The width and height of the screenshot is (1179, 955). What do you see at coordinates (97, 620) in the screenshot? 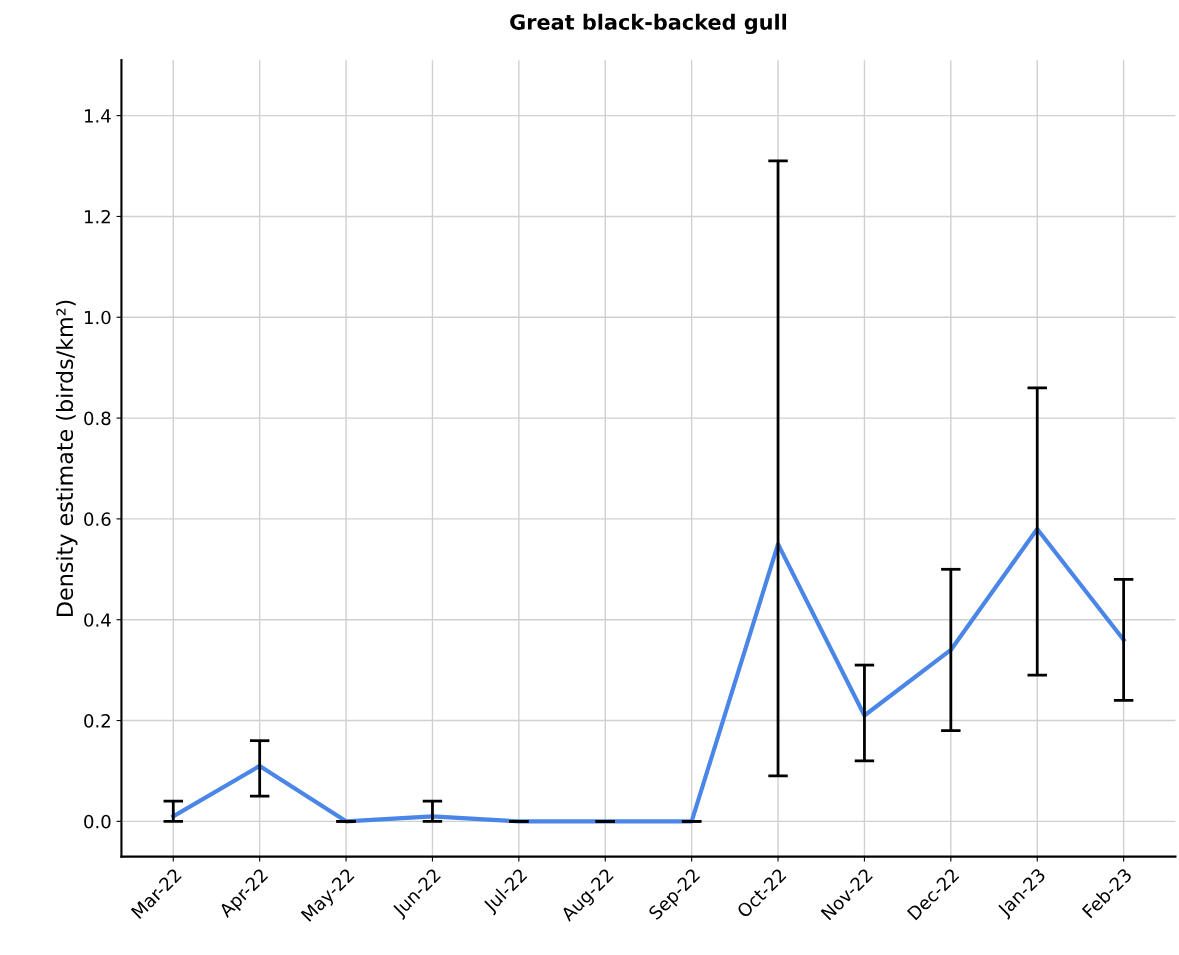
I see `y-tick-label: 0.4` at bounding box center [97, 620].